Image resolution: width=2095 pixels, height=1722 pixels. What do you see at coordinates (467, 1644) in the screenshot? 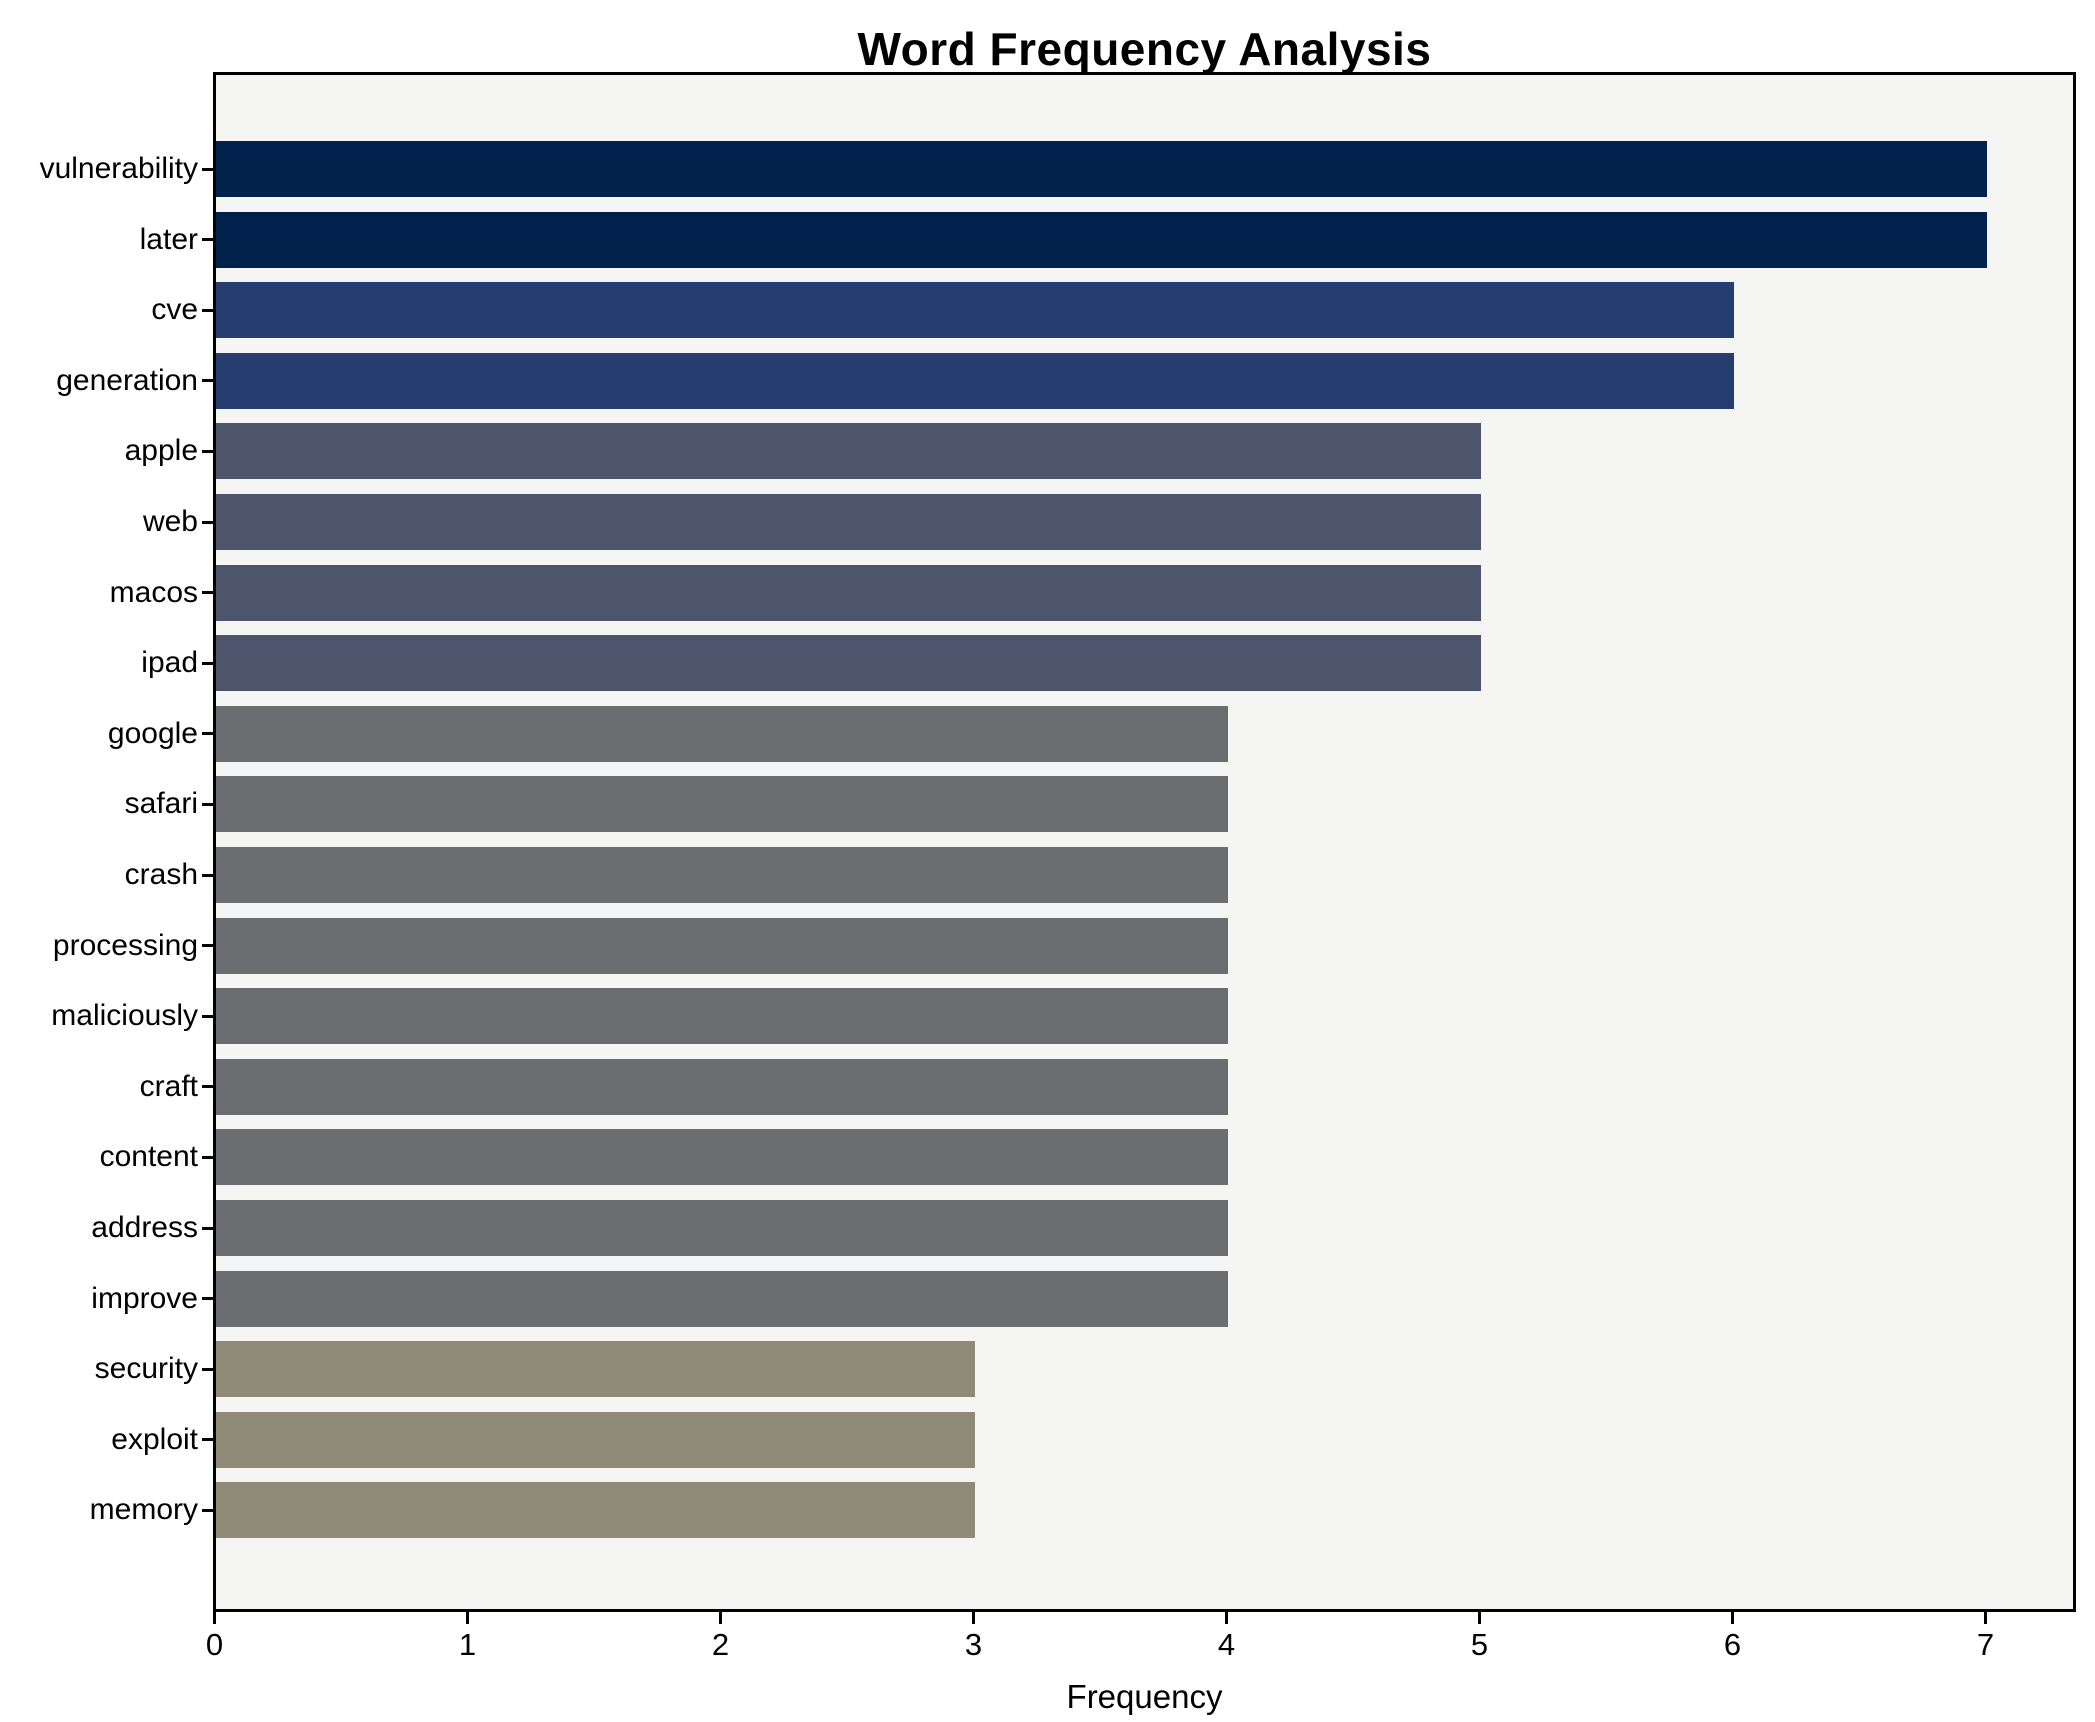
I see `x-tick-label: 1` at bounding box center [467, 1644].